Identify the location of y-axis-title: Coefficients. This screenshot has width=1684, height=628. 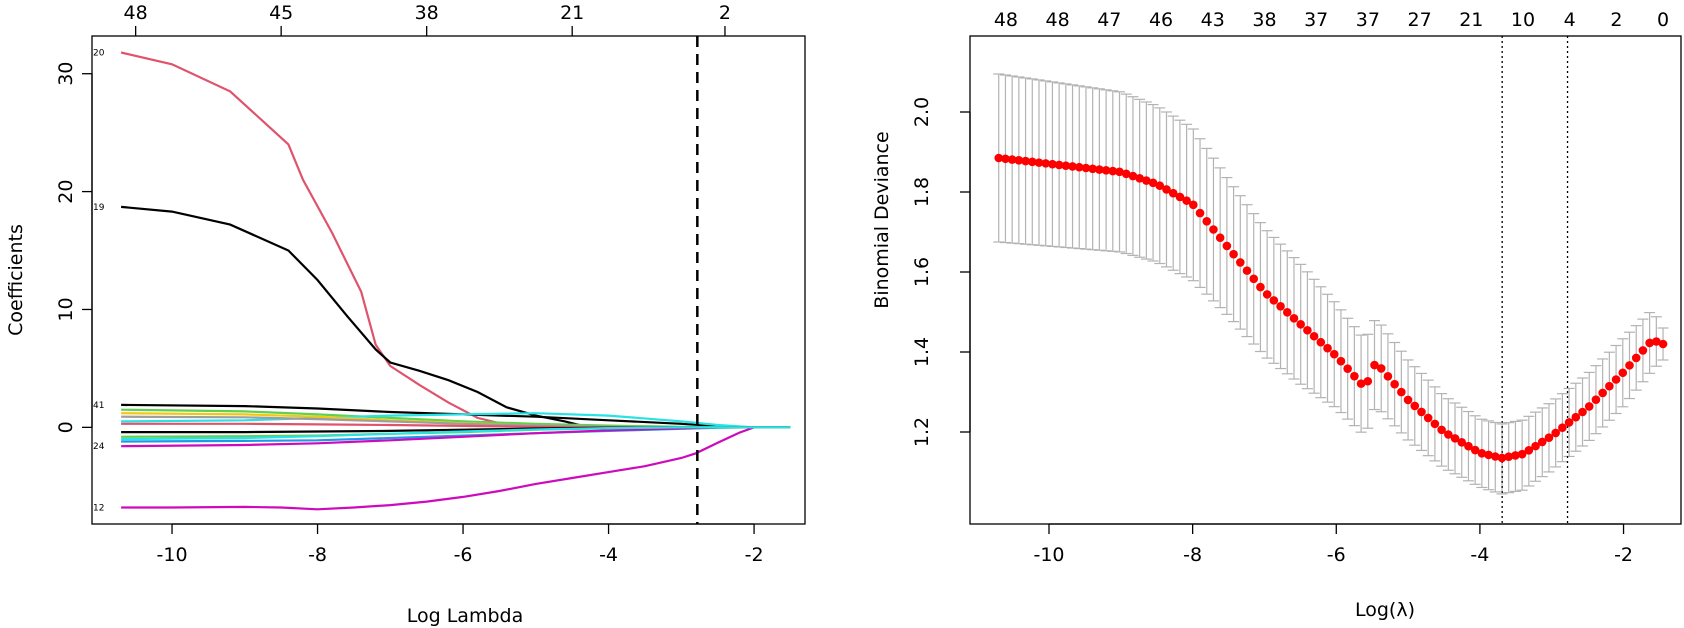
(16, 280).